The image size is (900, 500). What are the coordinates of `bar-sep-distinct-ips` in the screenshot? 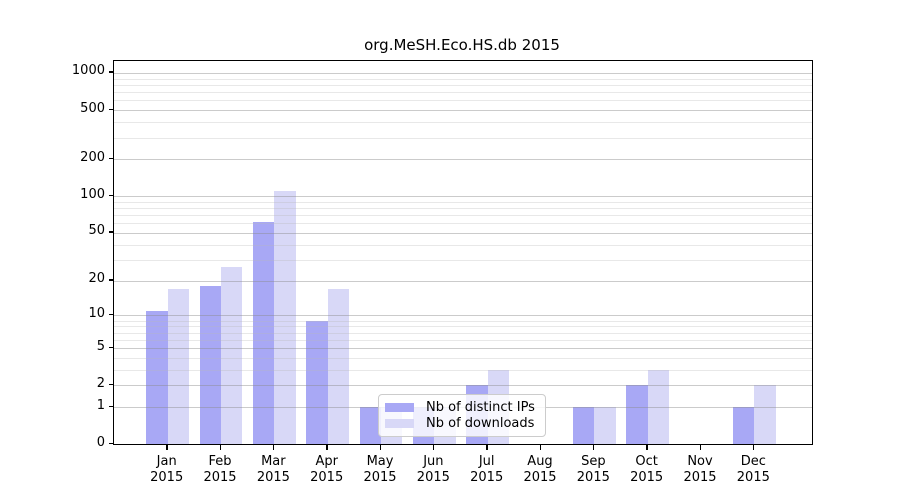 It's located at (584, 426).